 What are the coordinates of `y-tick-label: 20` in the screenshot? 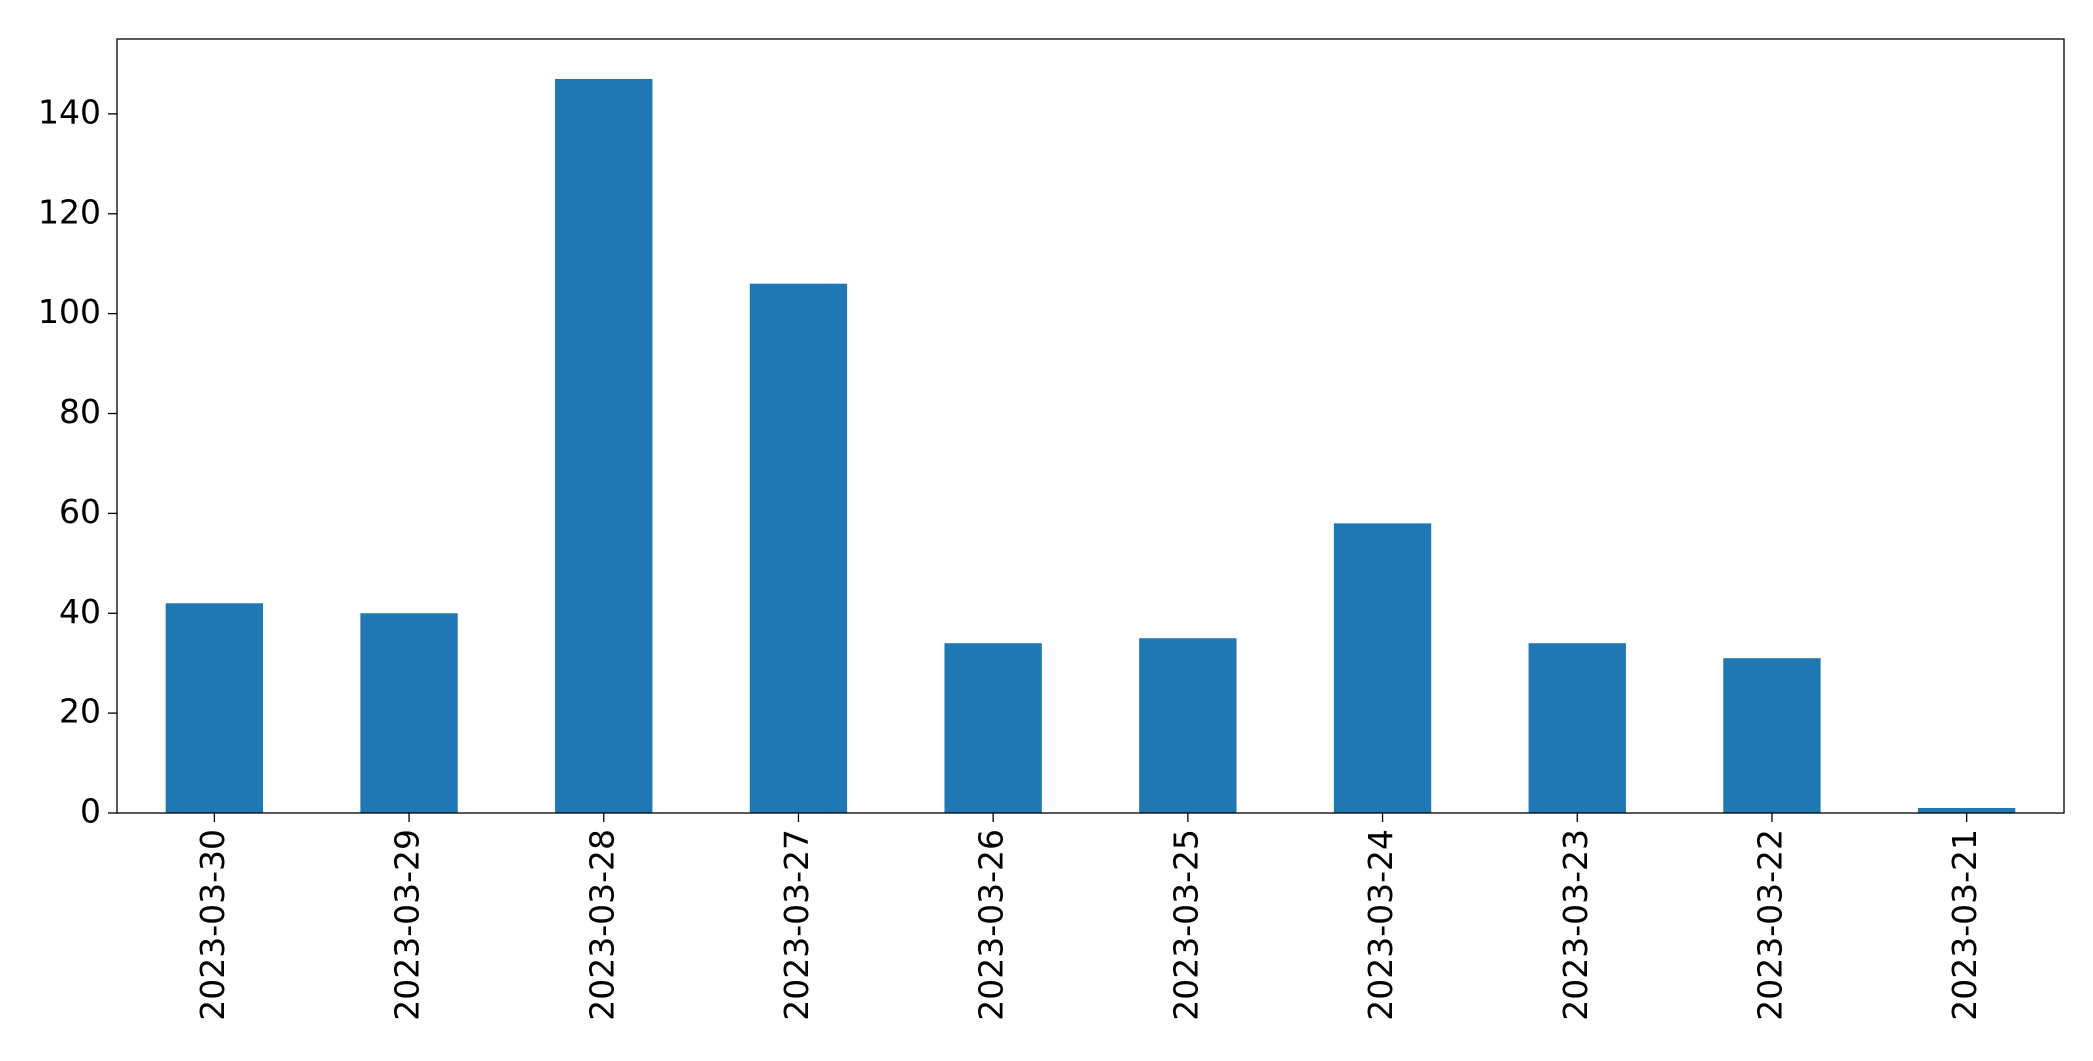 It's located at (80, 711).